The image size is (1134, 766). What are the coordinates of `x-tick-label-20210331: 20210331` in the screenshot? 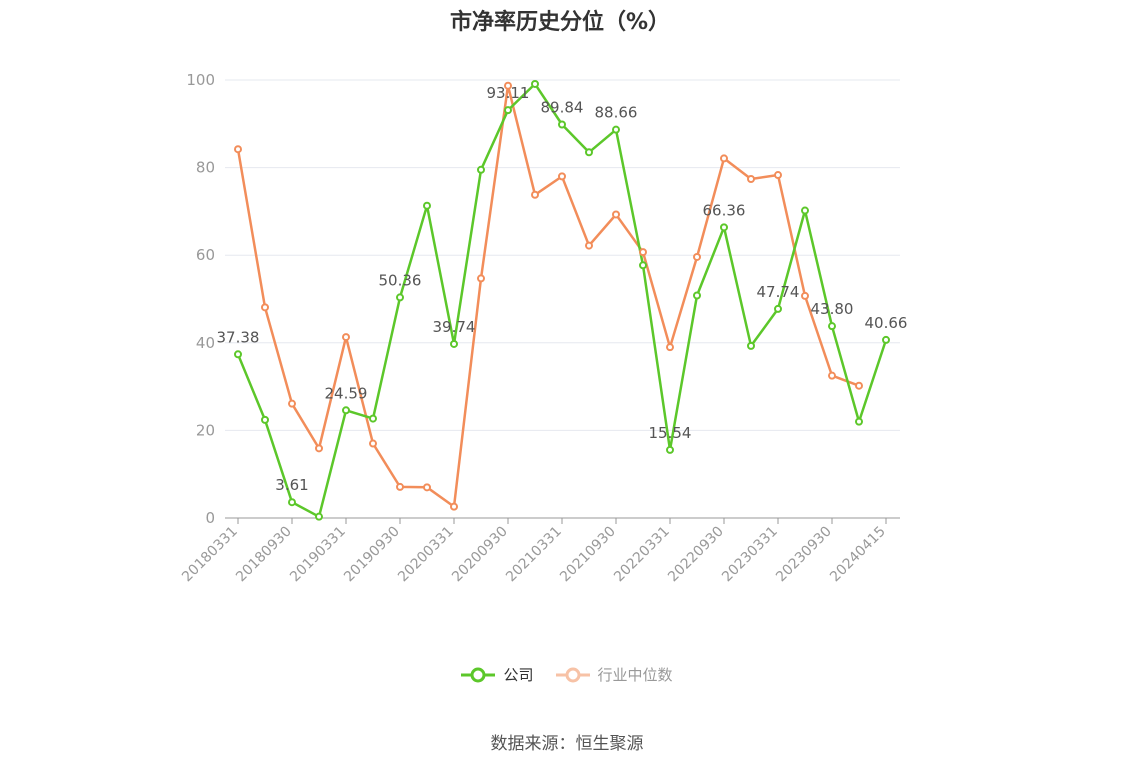 It's located at (534, 555).